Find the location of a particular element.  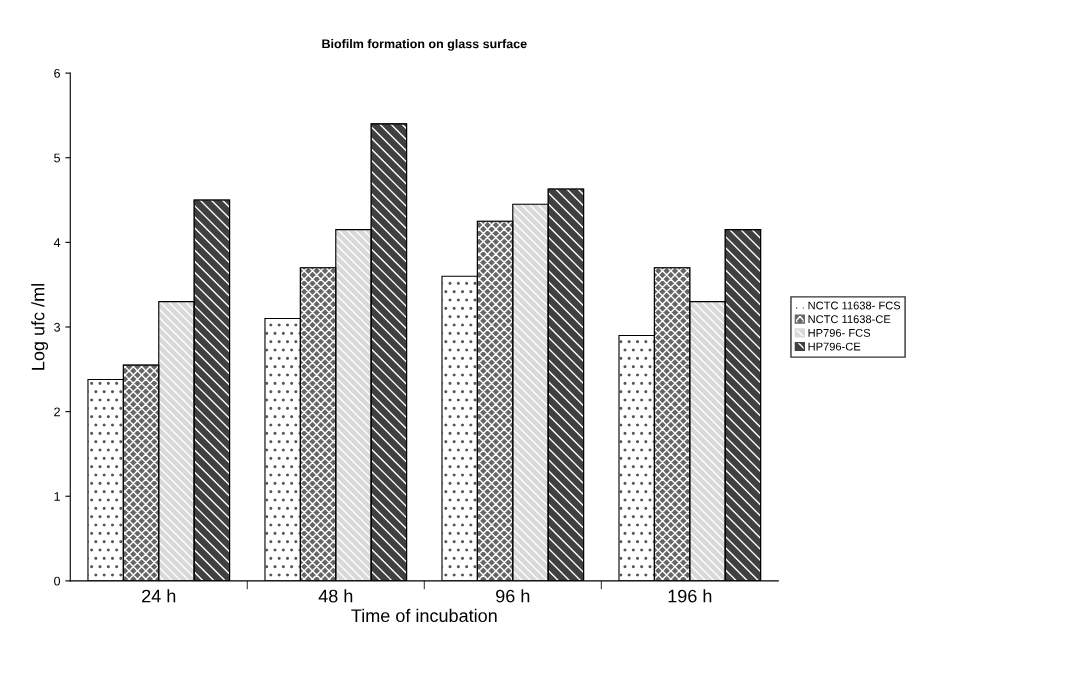

y-axis-title: Log ufc /ml is located at coordinates (40, 327).